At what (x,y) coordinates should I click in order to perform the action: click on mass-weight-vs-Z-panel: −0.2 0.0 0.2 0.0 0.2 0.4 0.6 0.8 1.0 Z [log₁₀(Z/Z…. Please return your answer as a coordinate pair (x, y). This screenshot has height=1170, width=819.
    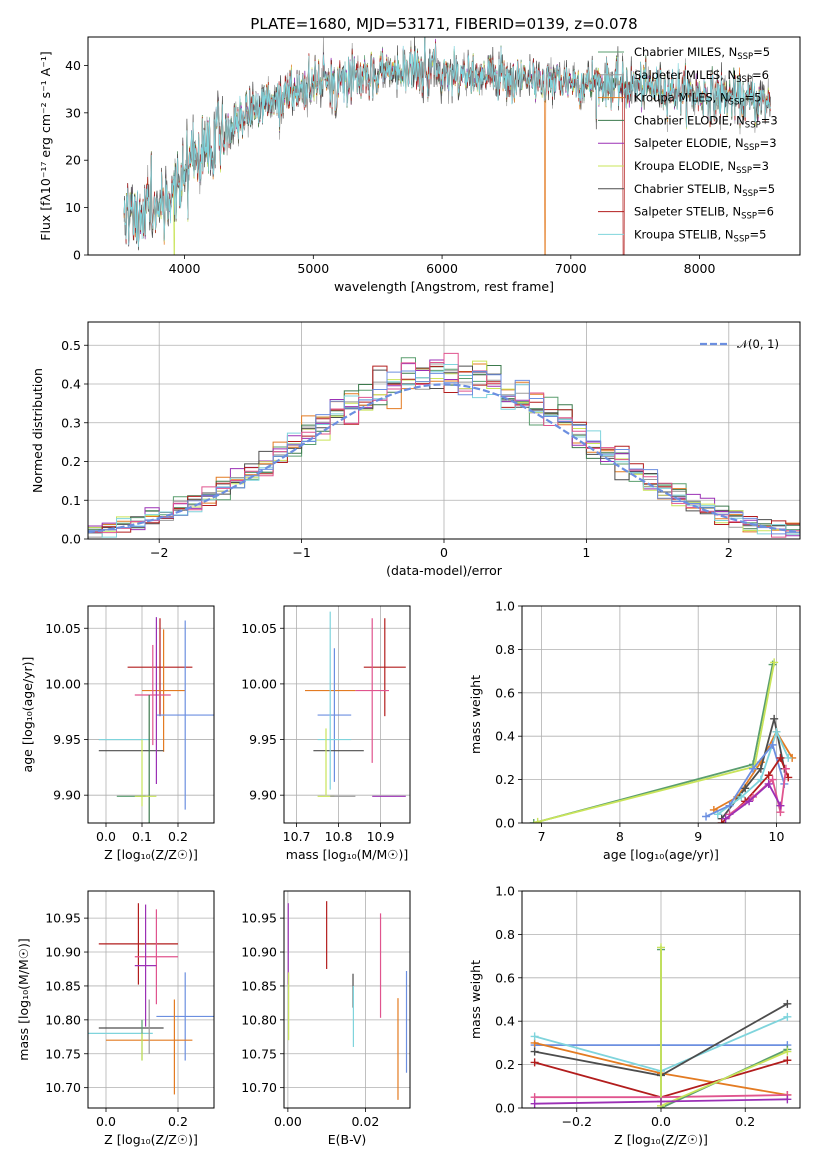
    Looking at the image, I should click on (634, 1015).